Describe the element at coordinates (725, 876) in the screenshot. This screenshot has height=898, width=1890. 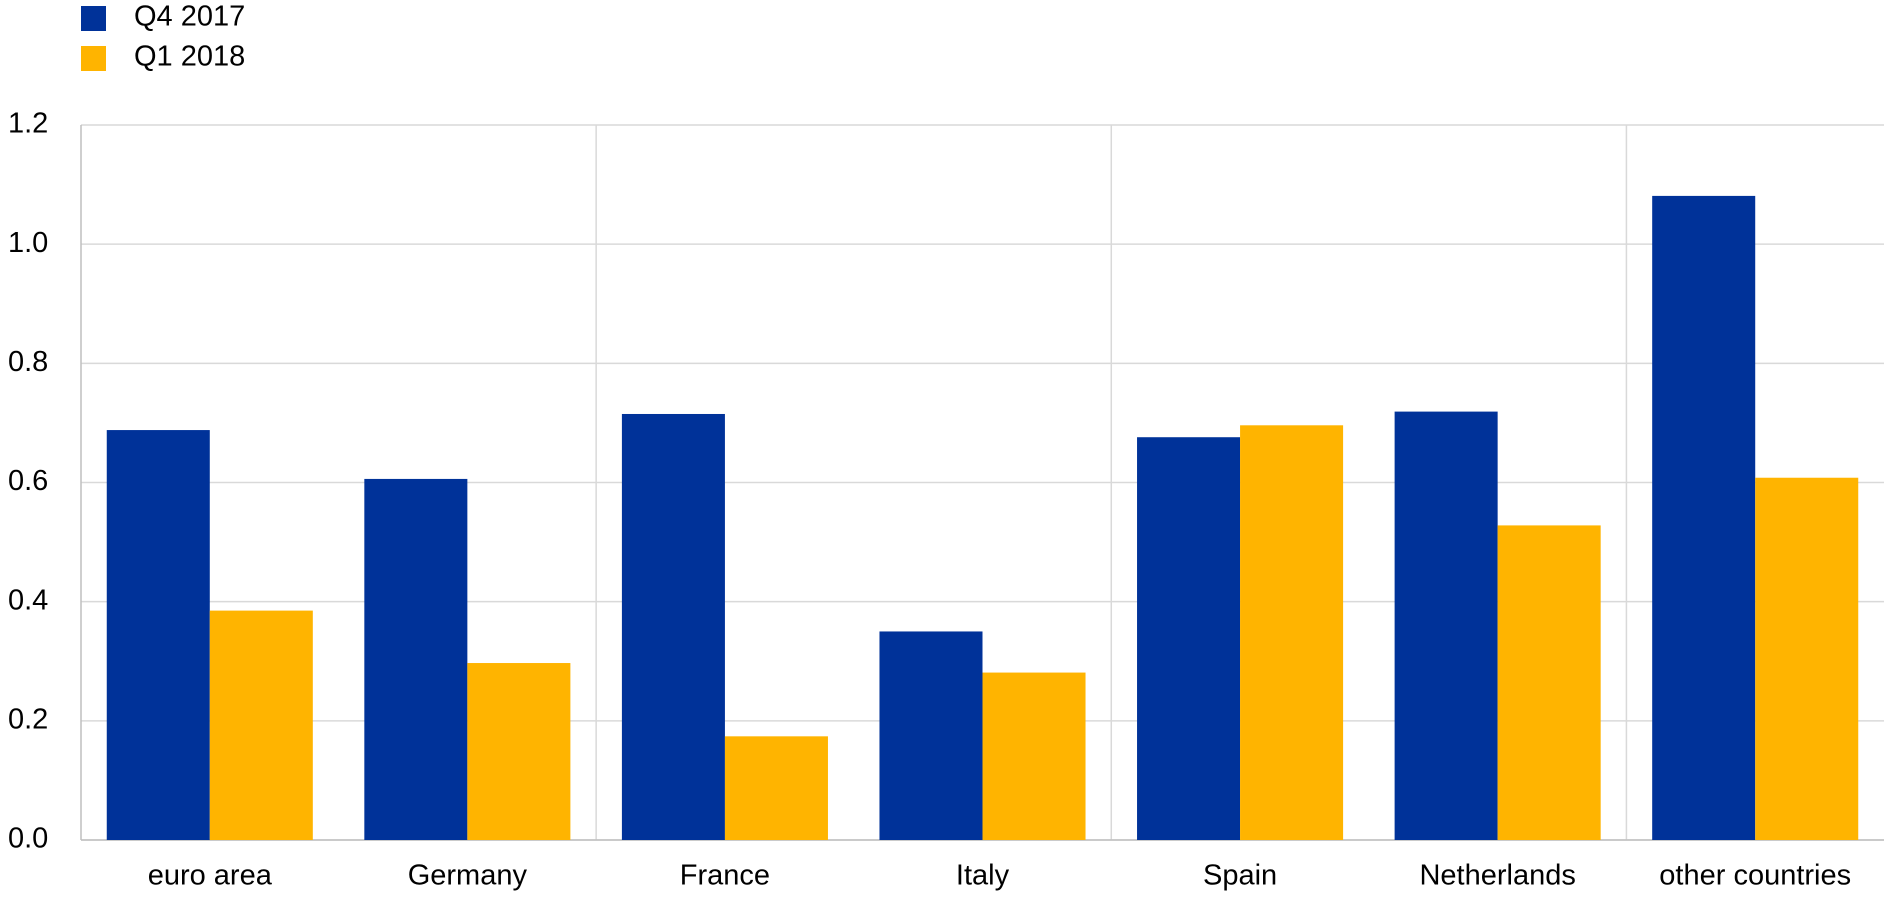
I see `x-tick-label: France` at that location.